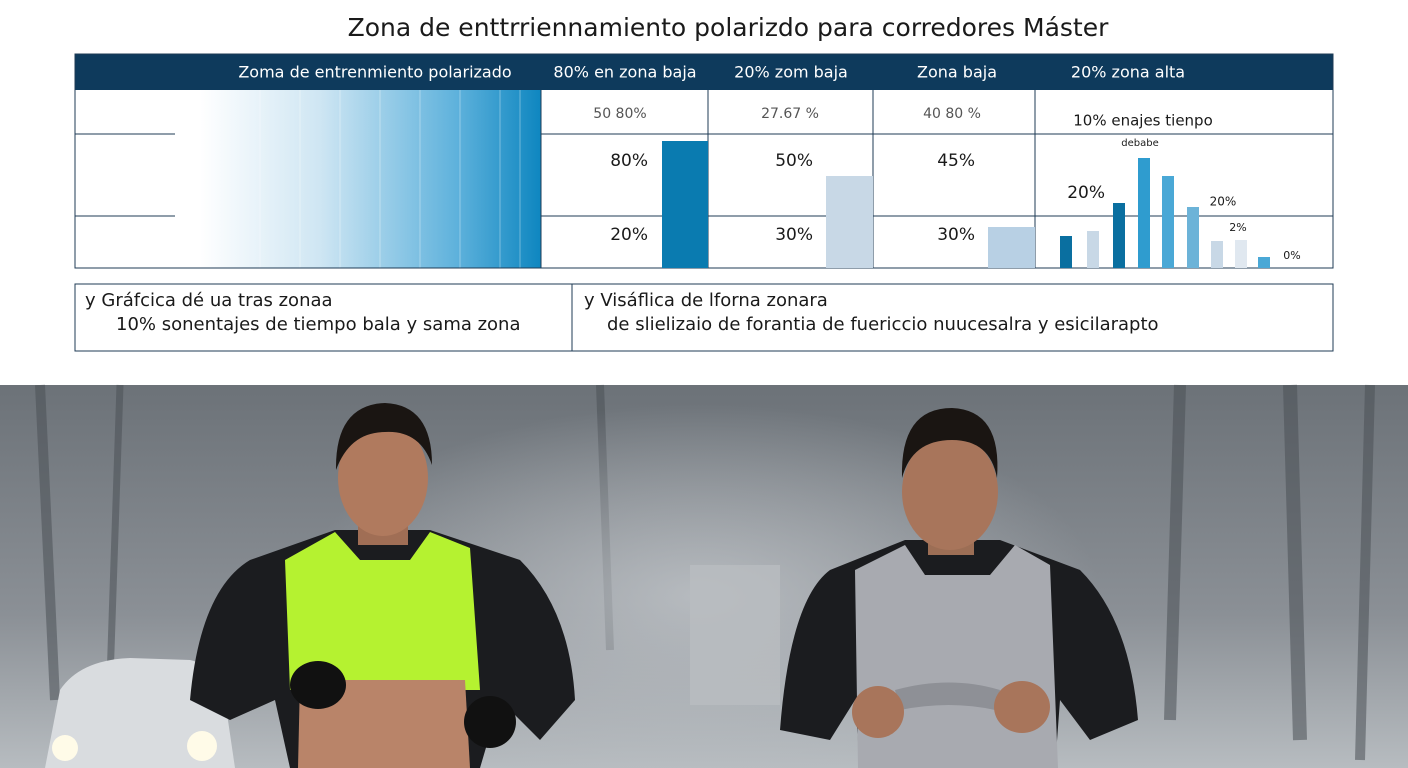 This screenshot has height=768, width=1408. Describe the element at coordinates (1237, 227) in the screenshot. I see `bar-label: 2%` at that location.